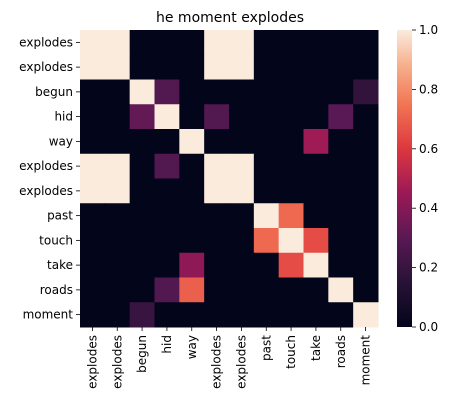  Describe the element at coordinates (425, 178) in the screenshot. I see `colorbar-ticks: 0.0 0.2 0.4 0.6 0.8 1.0` at that location.